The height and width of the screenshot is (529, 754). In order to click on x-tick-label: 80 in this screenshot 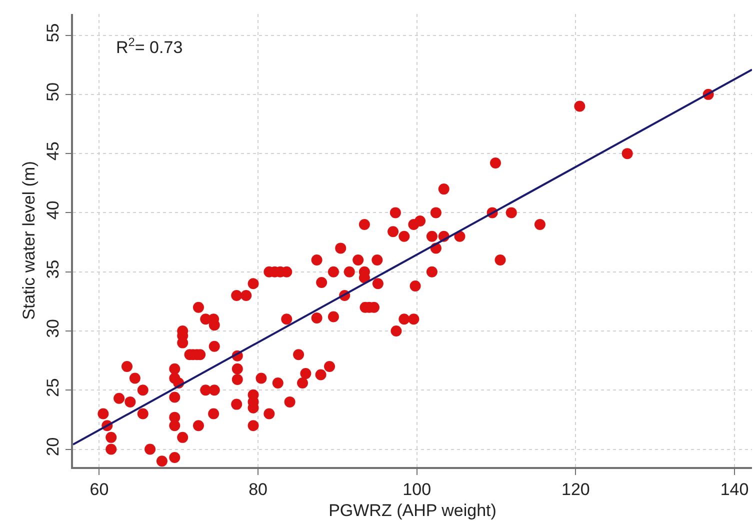, I will do `click(258, 490)`.